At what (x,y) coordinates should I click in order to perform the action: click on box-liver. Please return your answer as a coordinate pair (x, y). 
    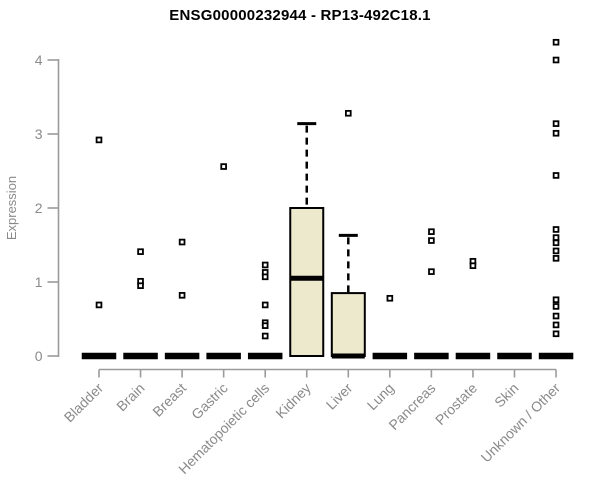
    Looking at the image, I should click on (348, 325).